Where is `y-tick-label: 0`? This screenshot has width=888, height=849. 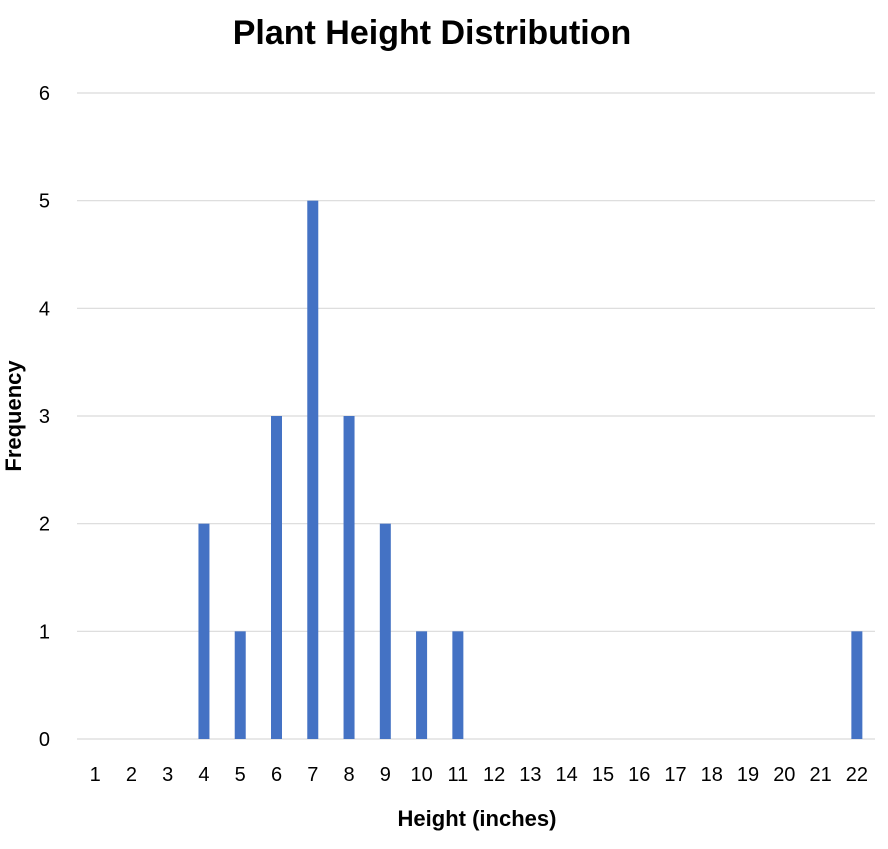
y-tick-label: 0 is located at coordinates (44, 740).